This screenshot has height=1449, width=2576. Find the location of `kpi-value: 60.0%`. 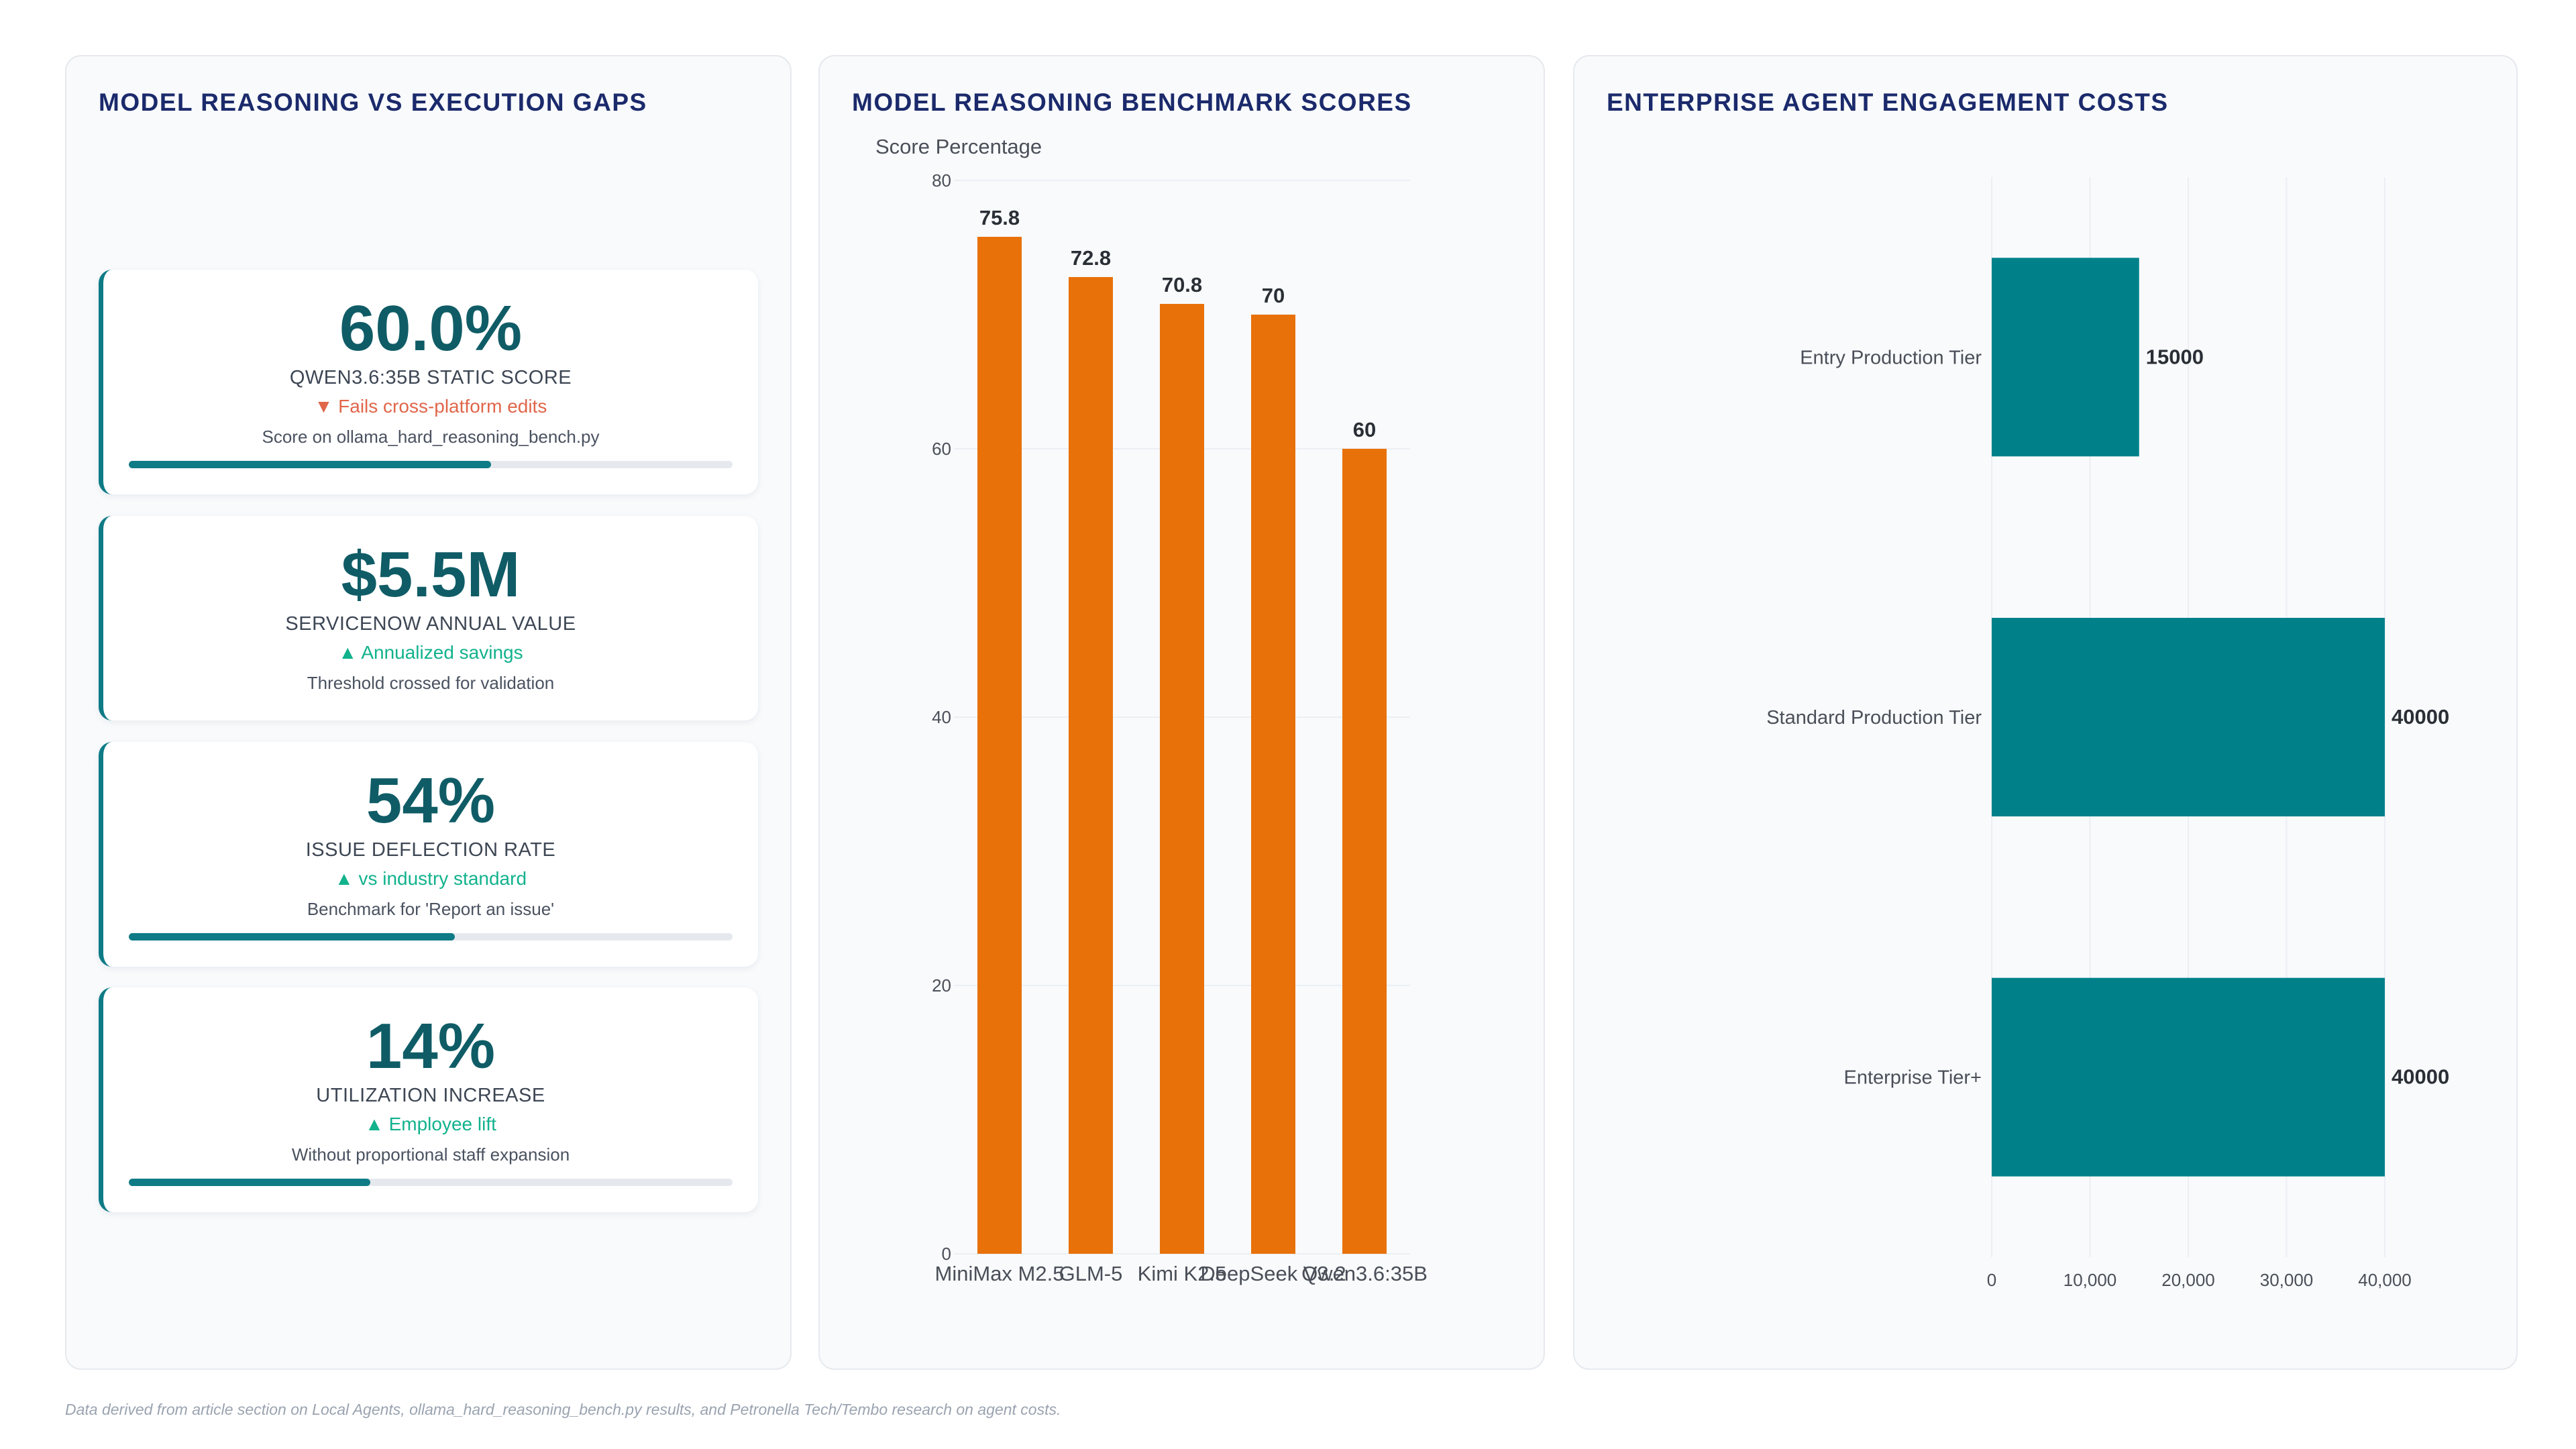

kpi-value: 60.0% is located at coordinates (431, 328).